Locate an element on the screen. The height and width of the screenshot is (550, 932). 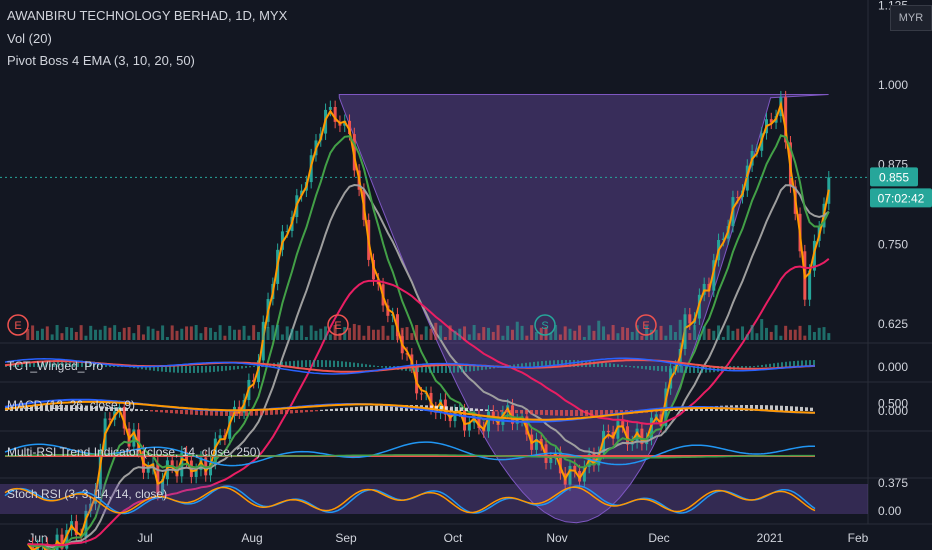
currency-button: MYR is located at coordinates (911, 18).